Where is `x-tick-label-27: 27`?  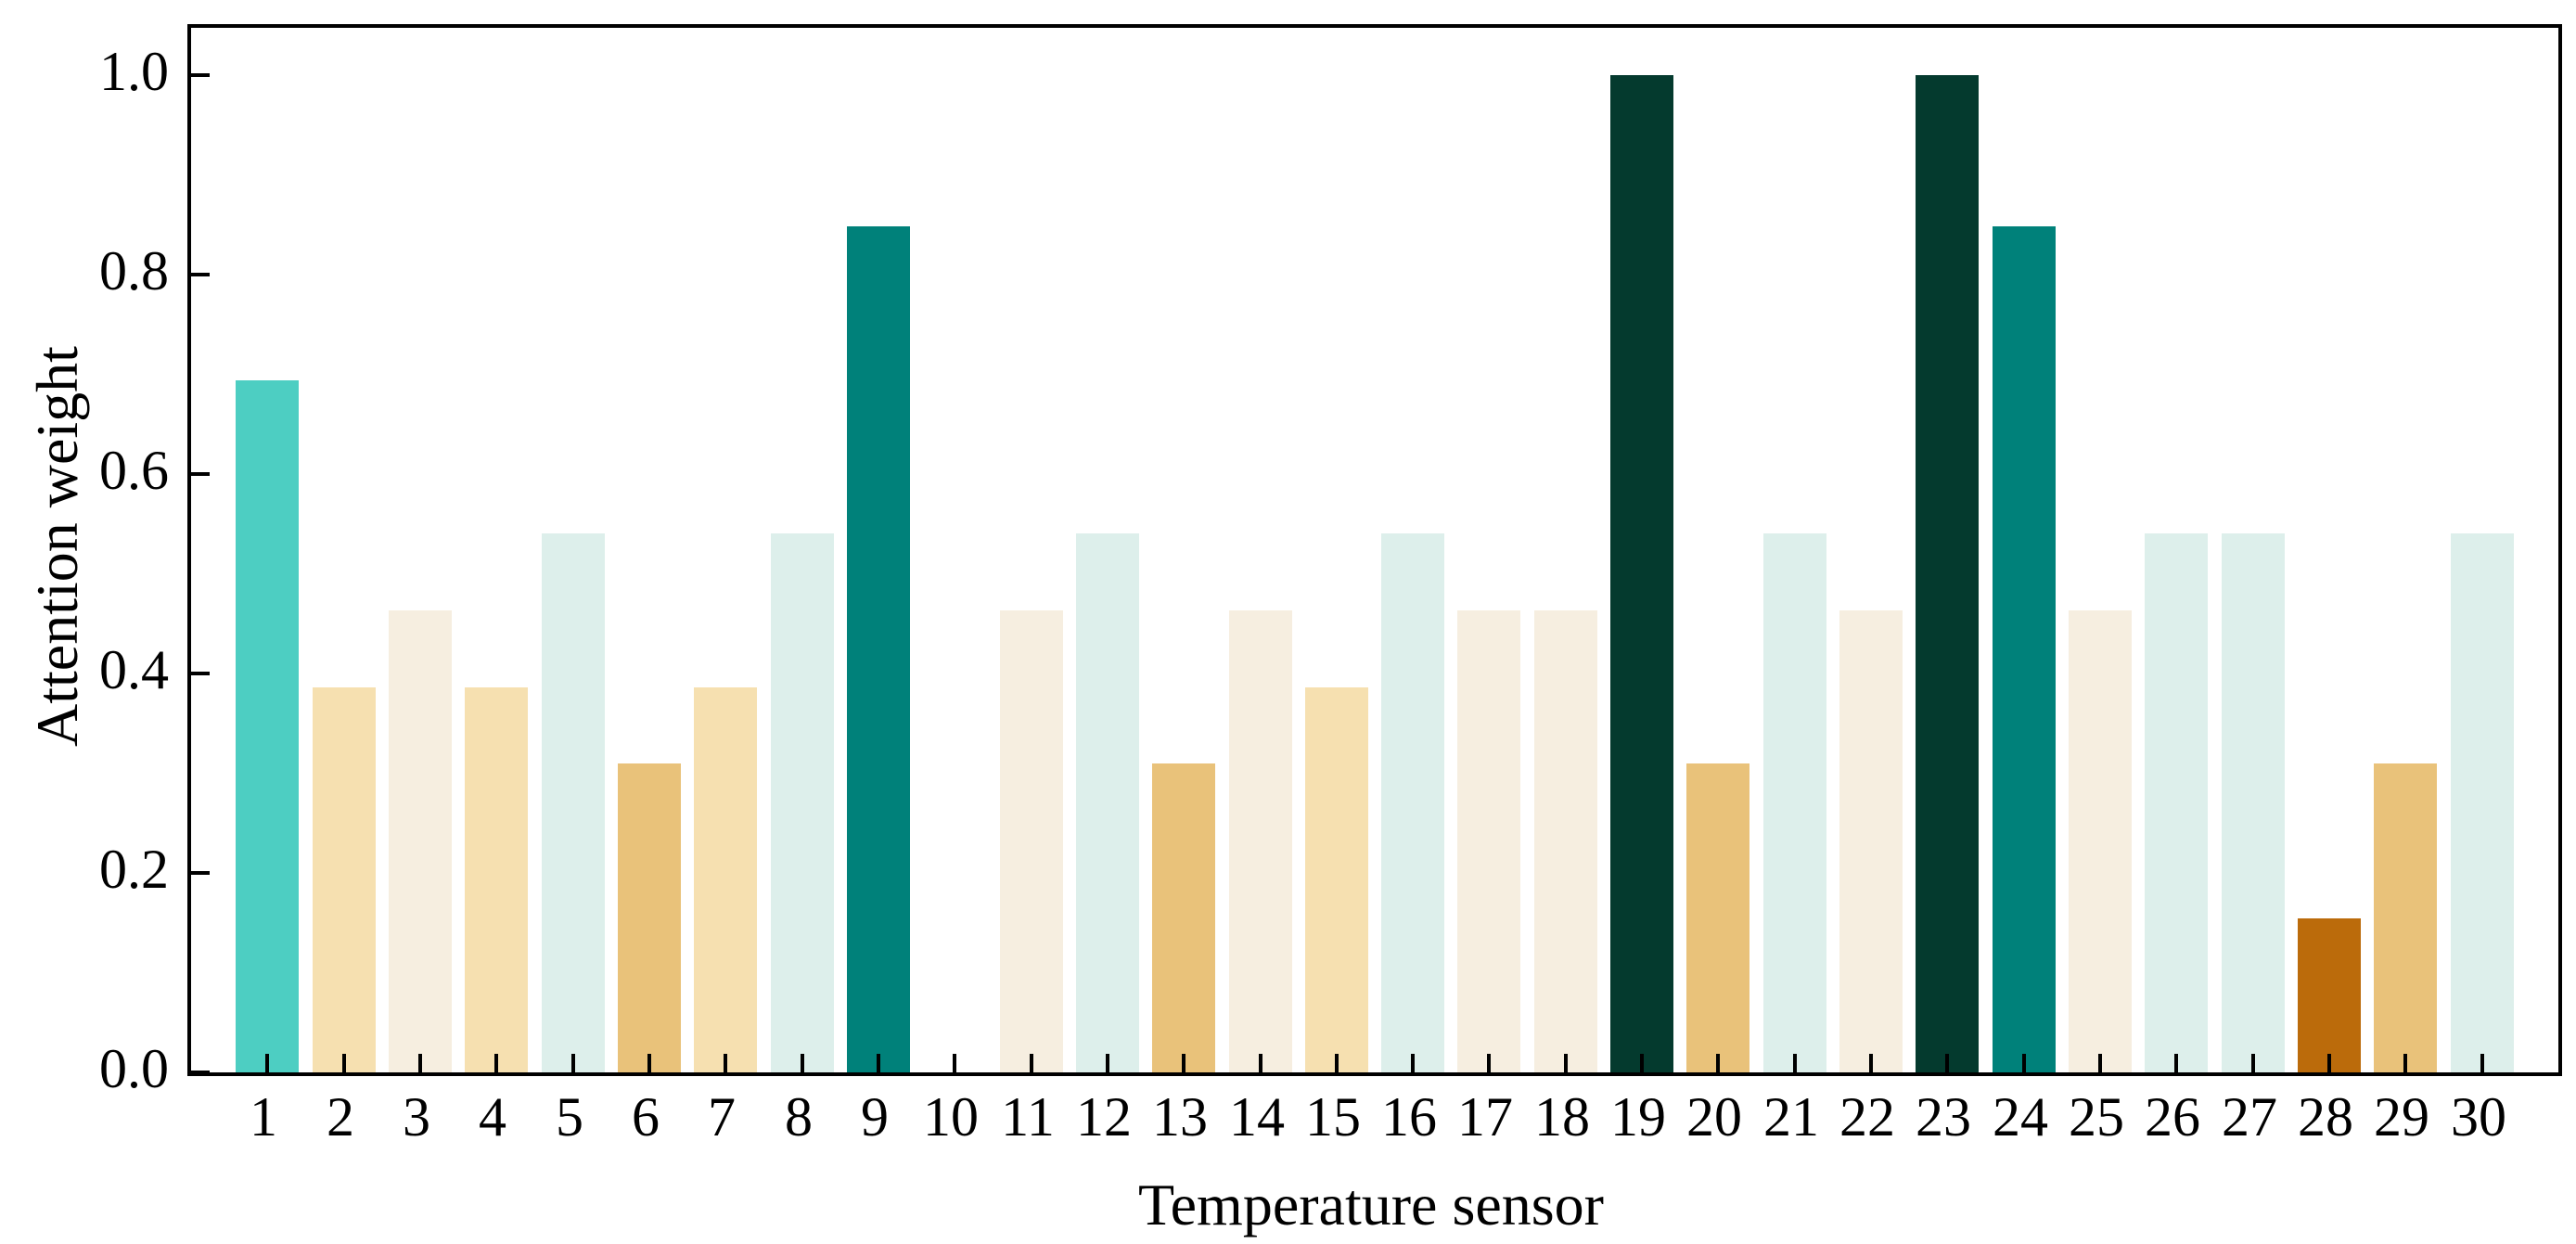 x-tick-label-27: 27 is located at coordinates (2249, 1117).